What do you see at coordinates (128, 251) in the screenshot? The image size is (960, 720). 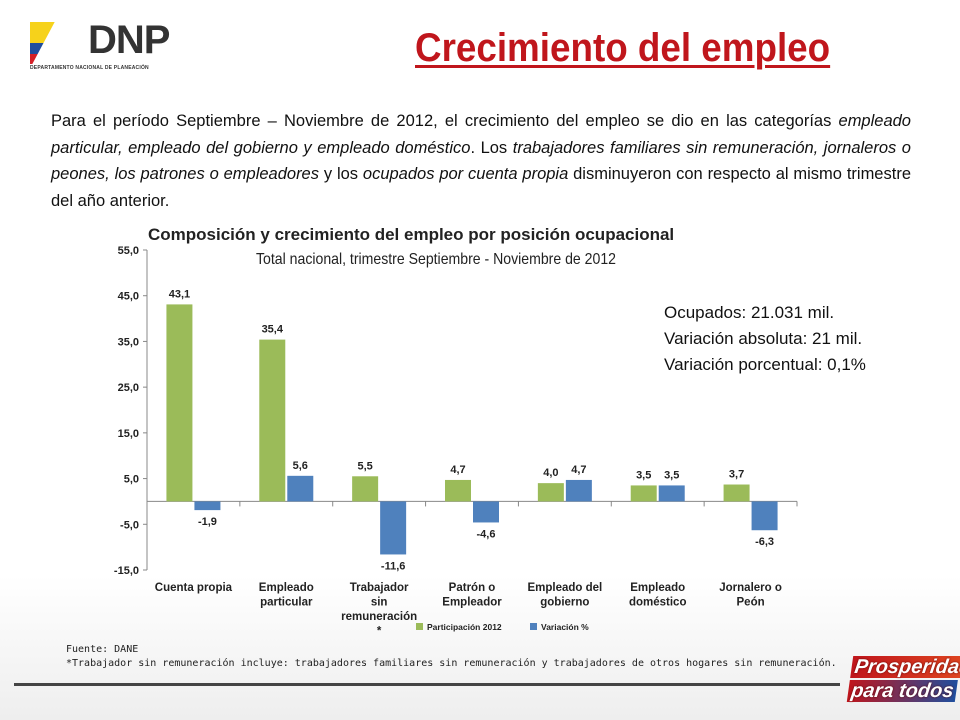 I see `y-tick-label: 55,0` at bounding box center [128, 251].